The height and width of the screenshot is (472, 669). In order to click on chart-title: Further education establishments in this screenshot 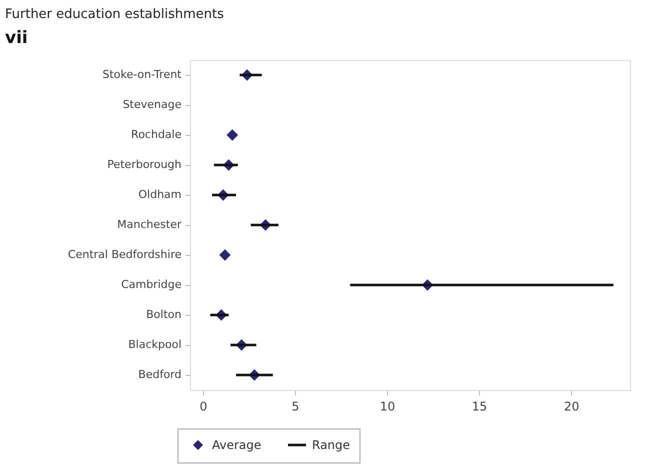, I will do `click(114, 14)`.